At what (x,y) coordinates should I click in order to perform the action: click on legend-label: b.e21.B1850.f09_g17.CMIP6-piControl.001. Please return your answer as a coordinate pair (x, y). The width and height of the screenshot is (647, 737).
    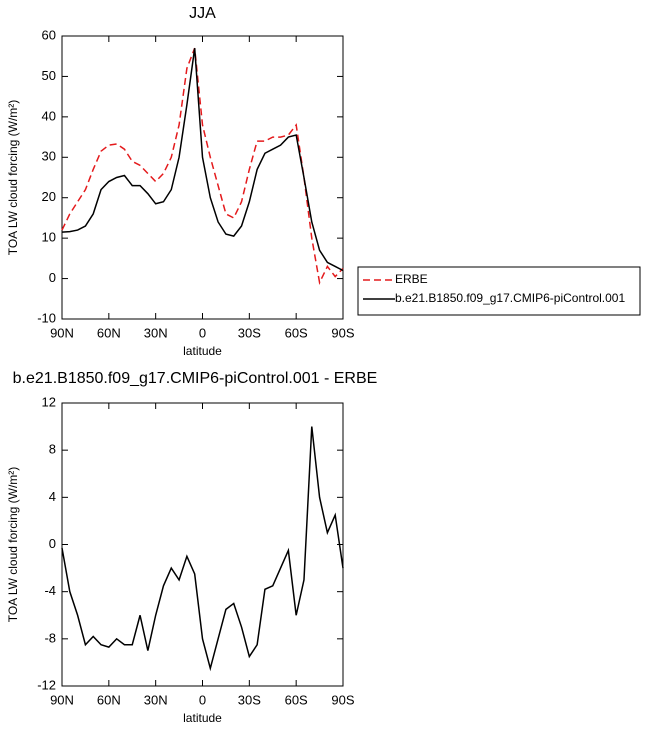
    Looking at the image, I should click on (510, 298).